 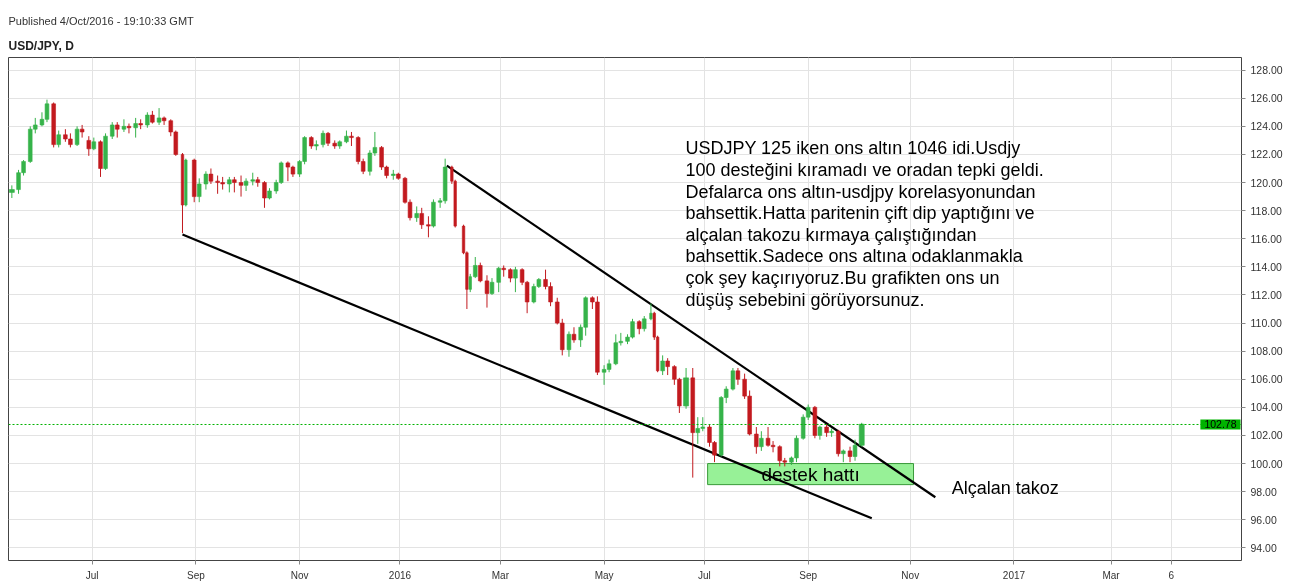 I want to click on y-tick-label: 124.00, so click(x=1266, y=126).